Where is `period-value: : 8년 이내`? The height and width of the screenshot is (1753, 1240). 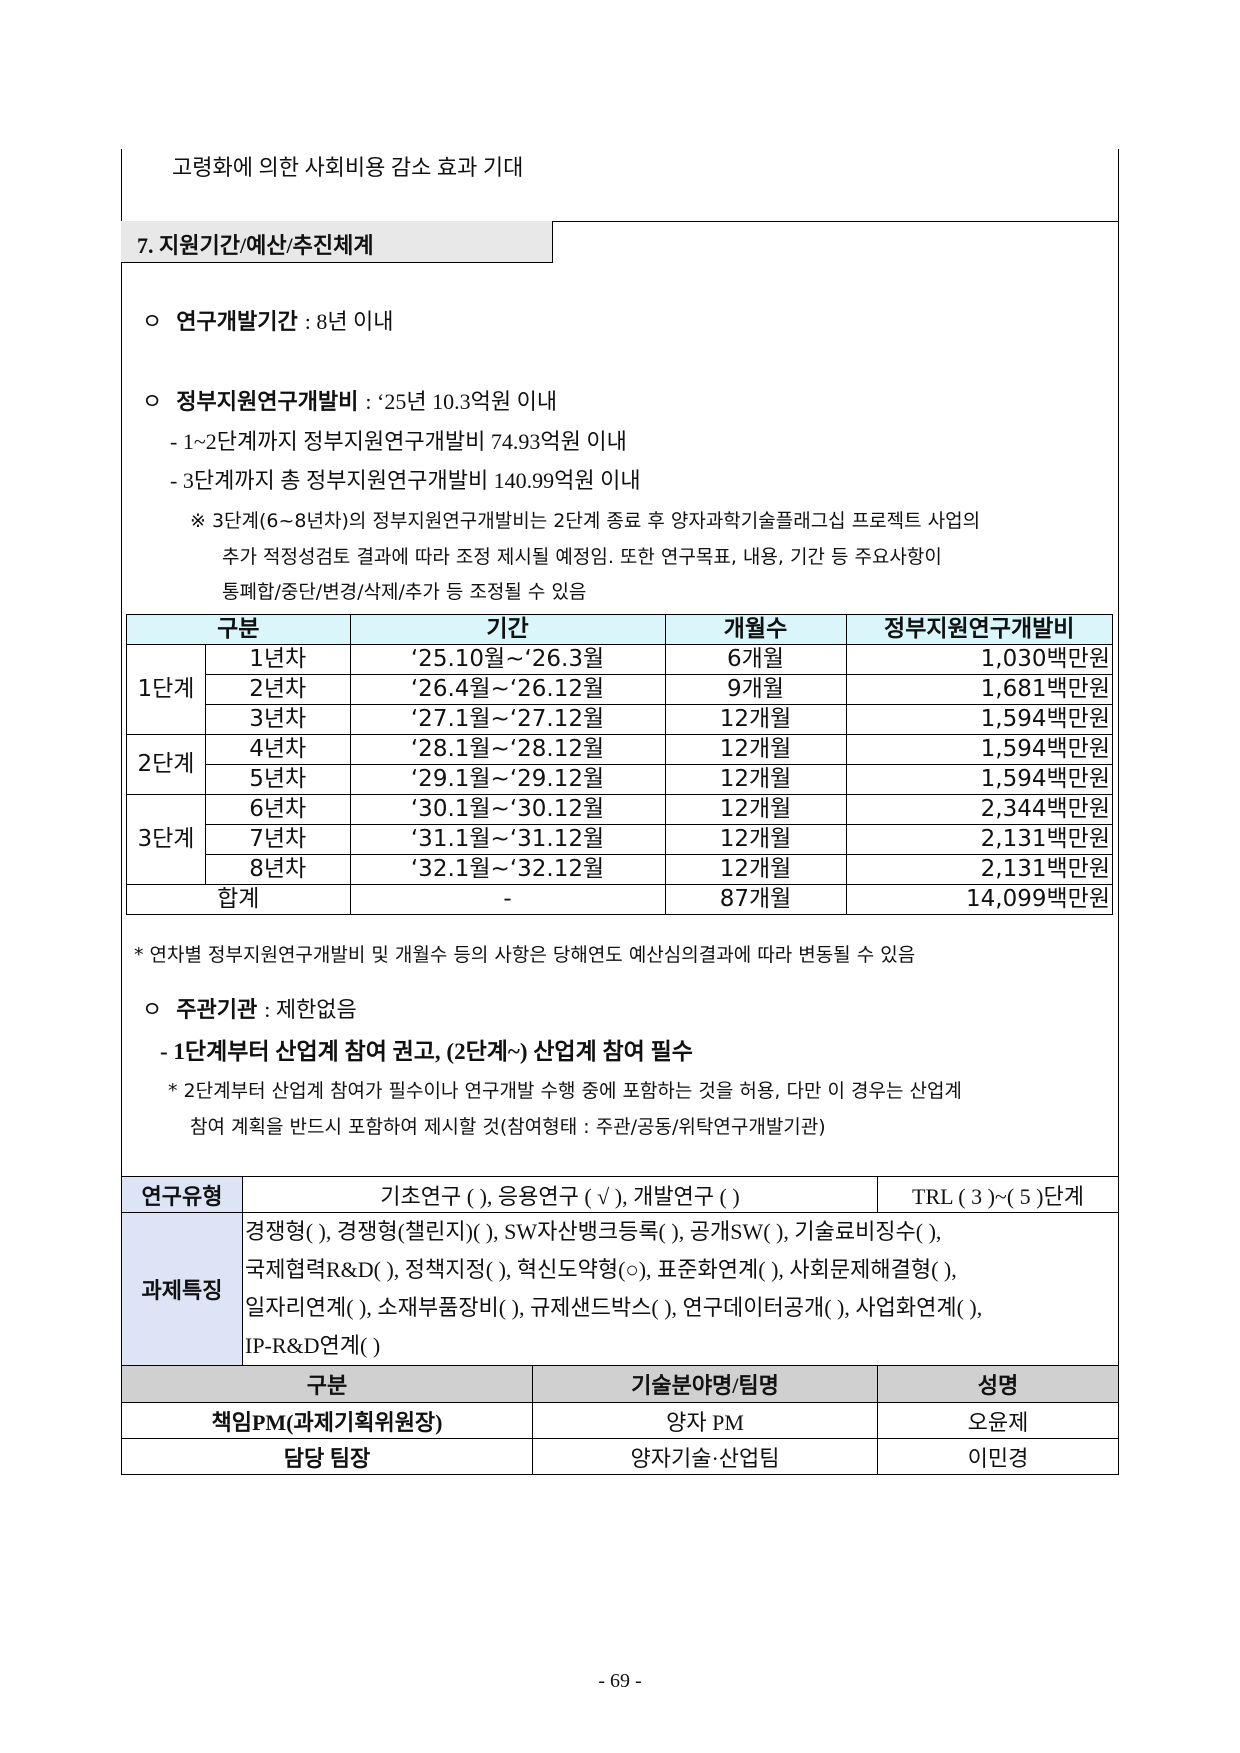
period-value: : 8년 이내 is located at coordinates (349, 321).